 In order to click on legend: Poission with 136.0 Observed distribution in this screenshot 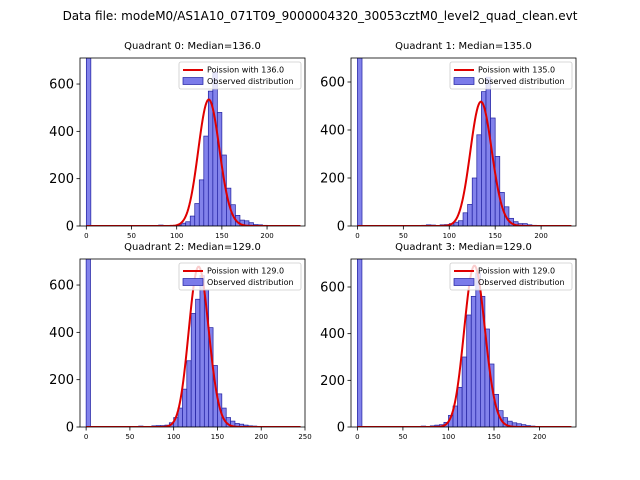, I will do `click(240, 75)`.